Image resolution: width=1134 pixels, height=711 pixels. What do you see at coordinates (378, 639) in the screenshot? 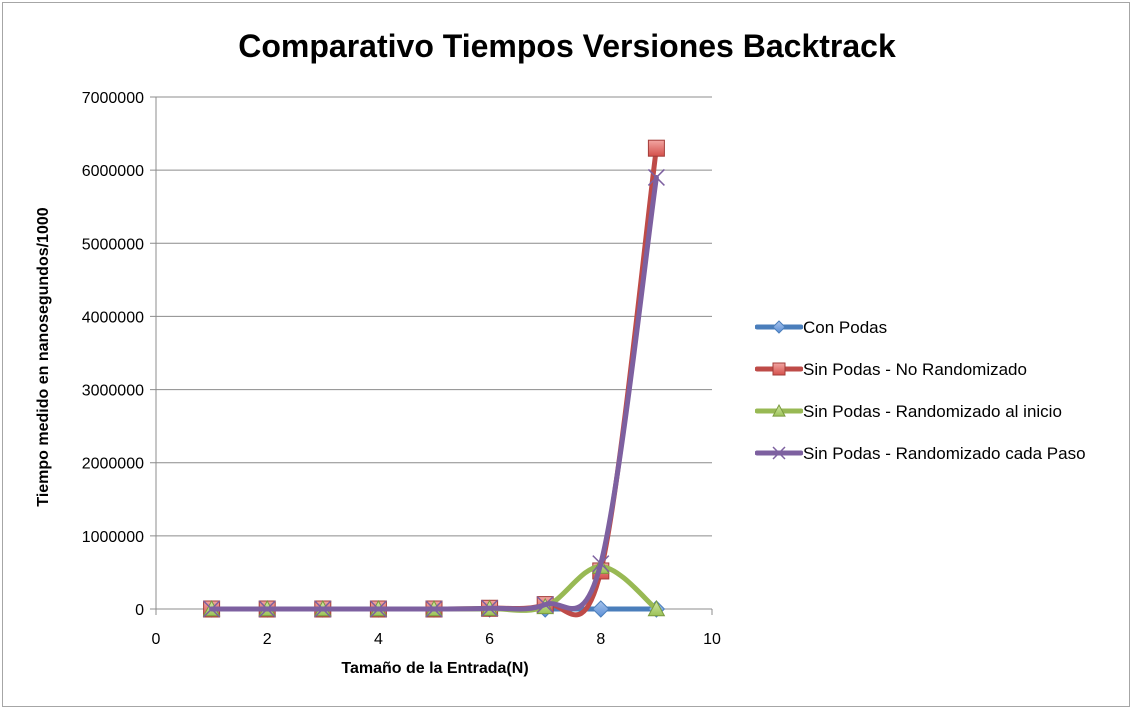
I see `x-tick-label: 4` at bounding box center [378, 639].